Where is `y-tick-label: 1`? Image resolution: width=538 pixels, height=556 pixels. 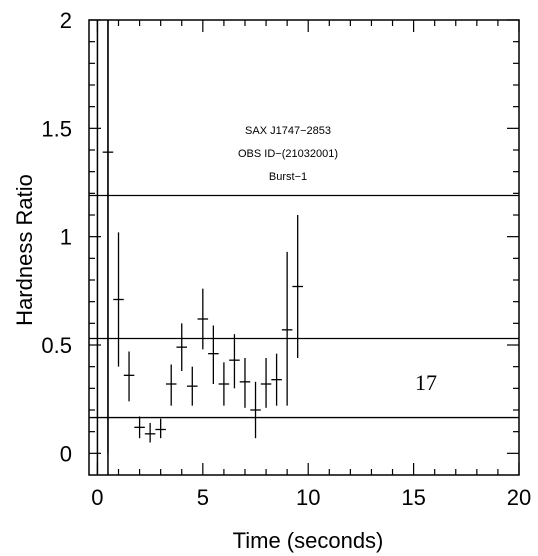 y-tick-label: 1 is located at coordinates (66, 237).